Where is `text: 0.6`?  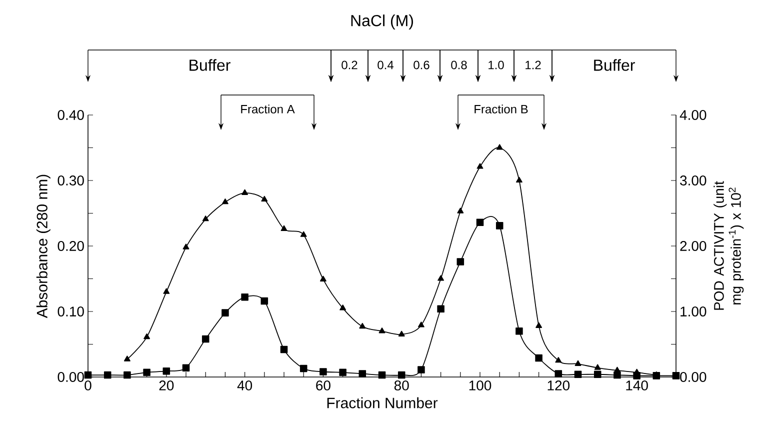 text: 0.6 is located at coordinates (422, 65).